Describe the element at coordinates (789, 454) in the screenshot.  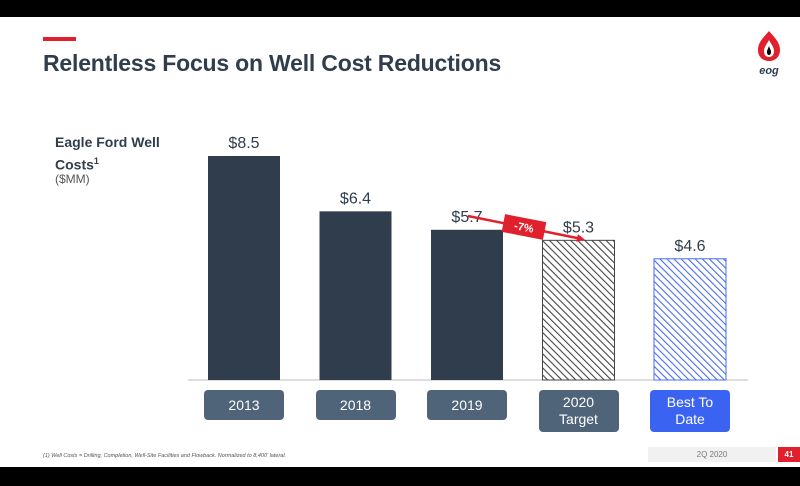
I see `page-number: 41` at that location.